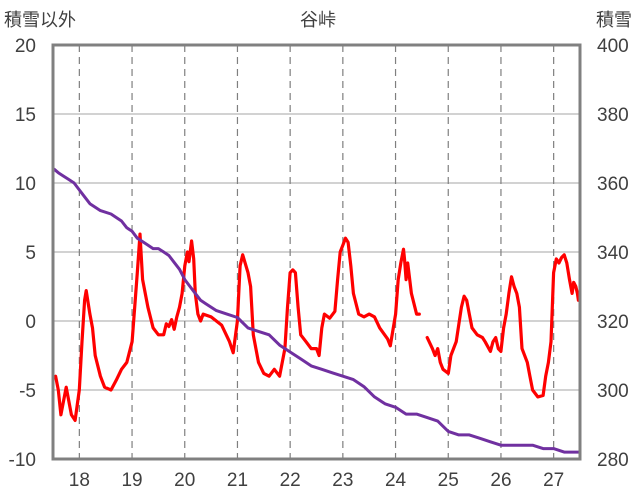  I want to click on x-tick-label: 20, so click(184, 480).